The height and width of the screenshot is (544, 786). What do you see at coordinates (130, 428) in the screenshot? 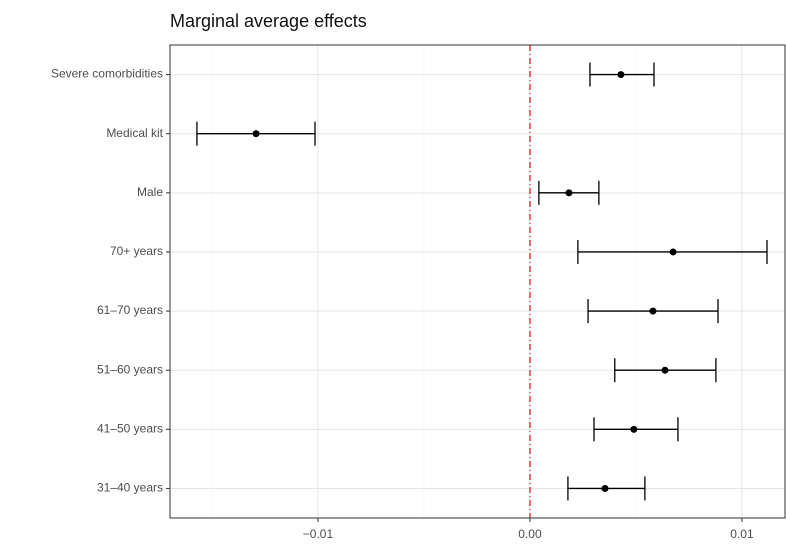
I see `y-tick-label: 41–50 years` at bounding box center [130, 428].